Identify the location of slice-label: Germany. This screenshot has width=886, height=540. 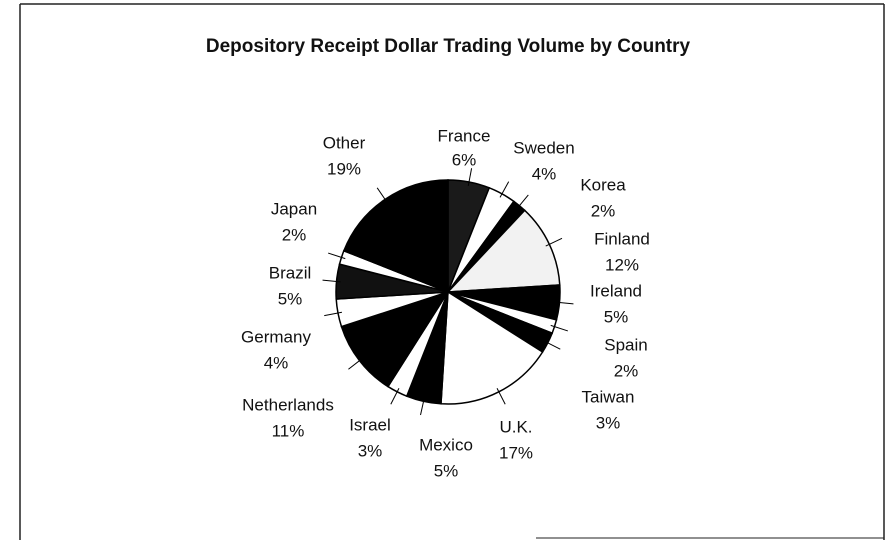
(276, 336).